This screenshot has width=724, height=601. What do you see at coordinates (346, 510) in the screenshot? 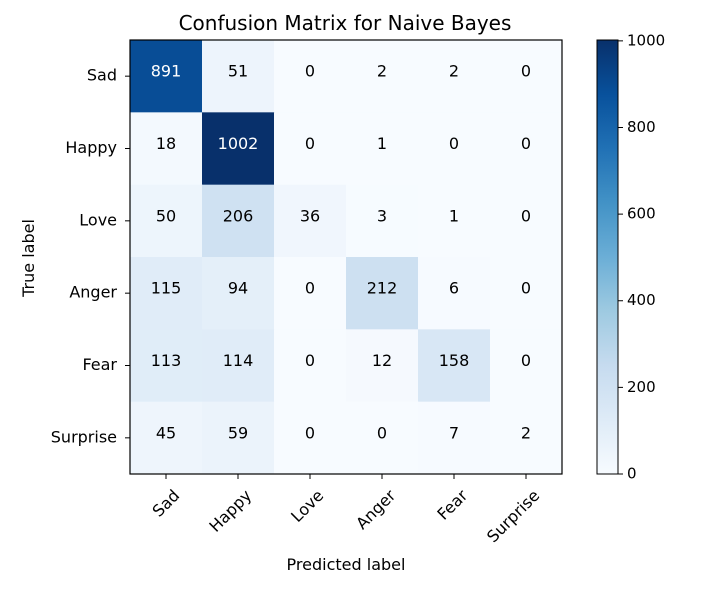
I see `x-axis-ticks: Sad Happy Love Anger Fear Surprise` at bounding box center [346, 510].